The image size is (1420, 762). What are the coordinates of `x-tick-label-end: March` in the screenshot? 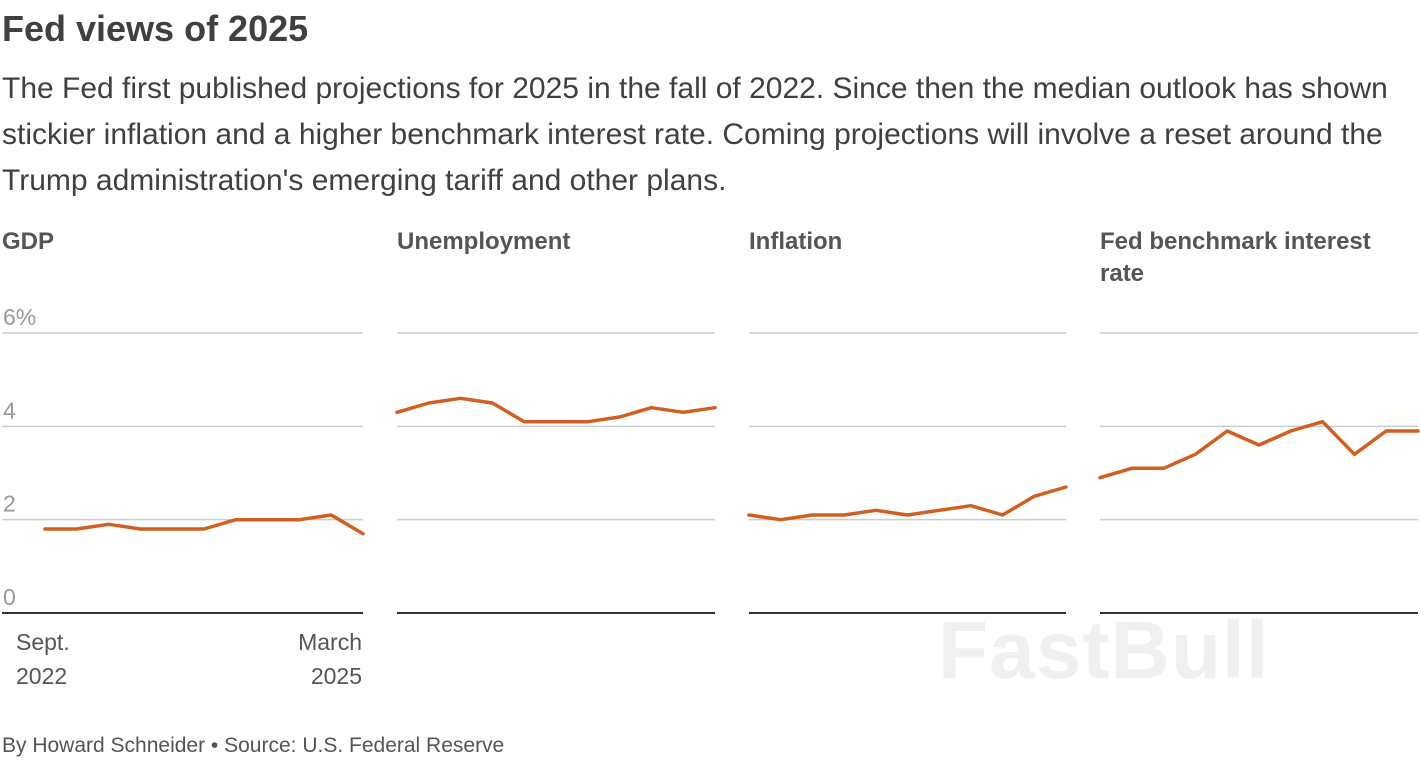 It's located at (330, 642).